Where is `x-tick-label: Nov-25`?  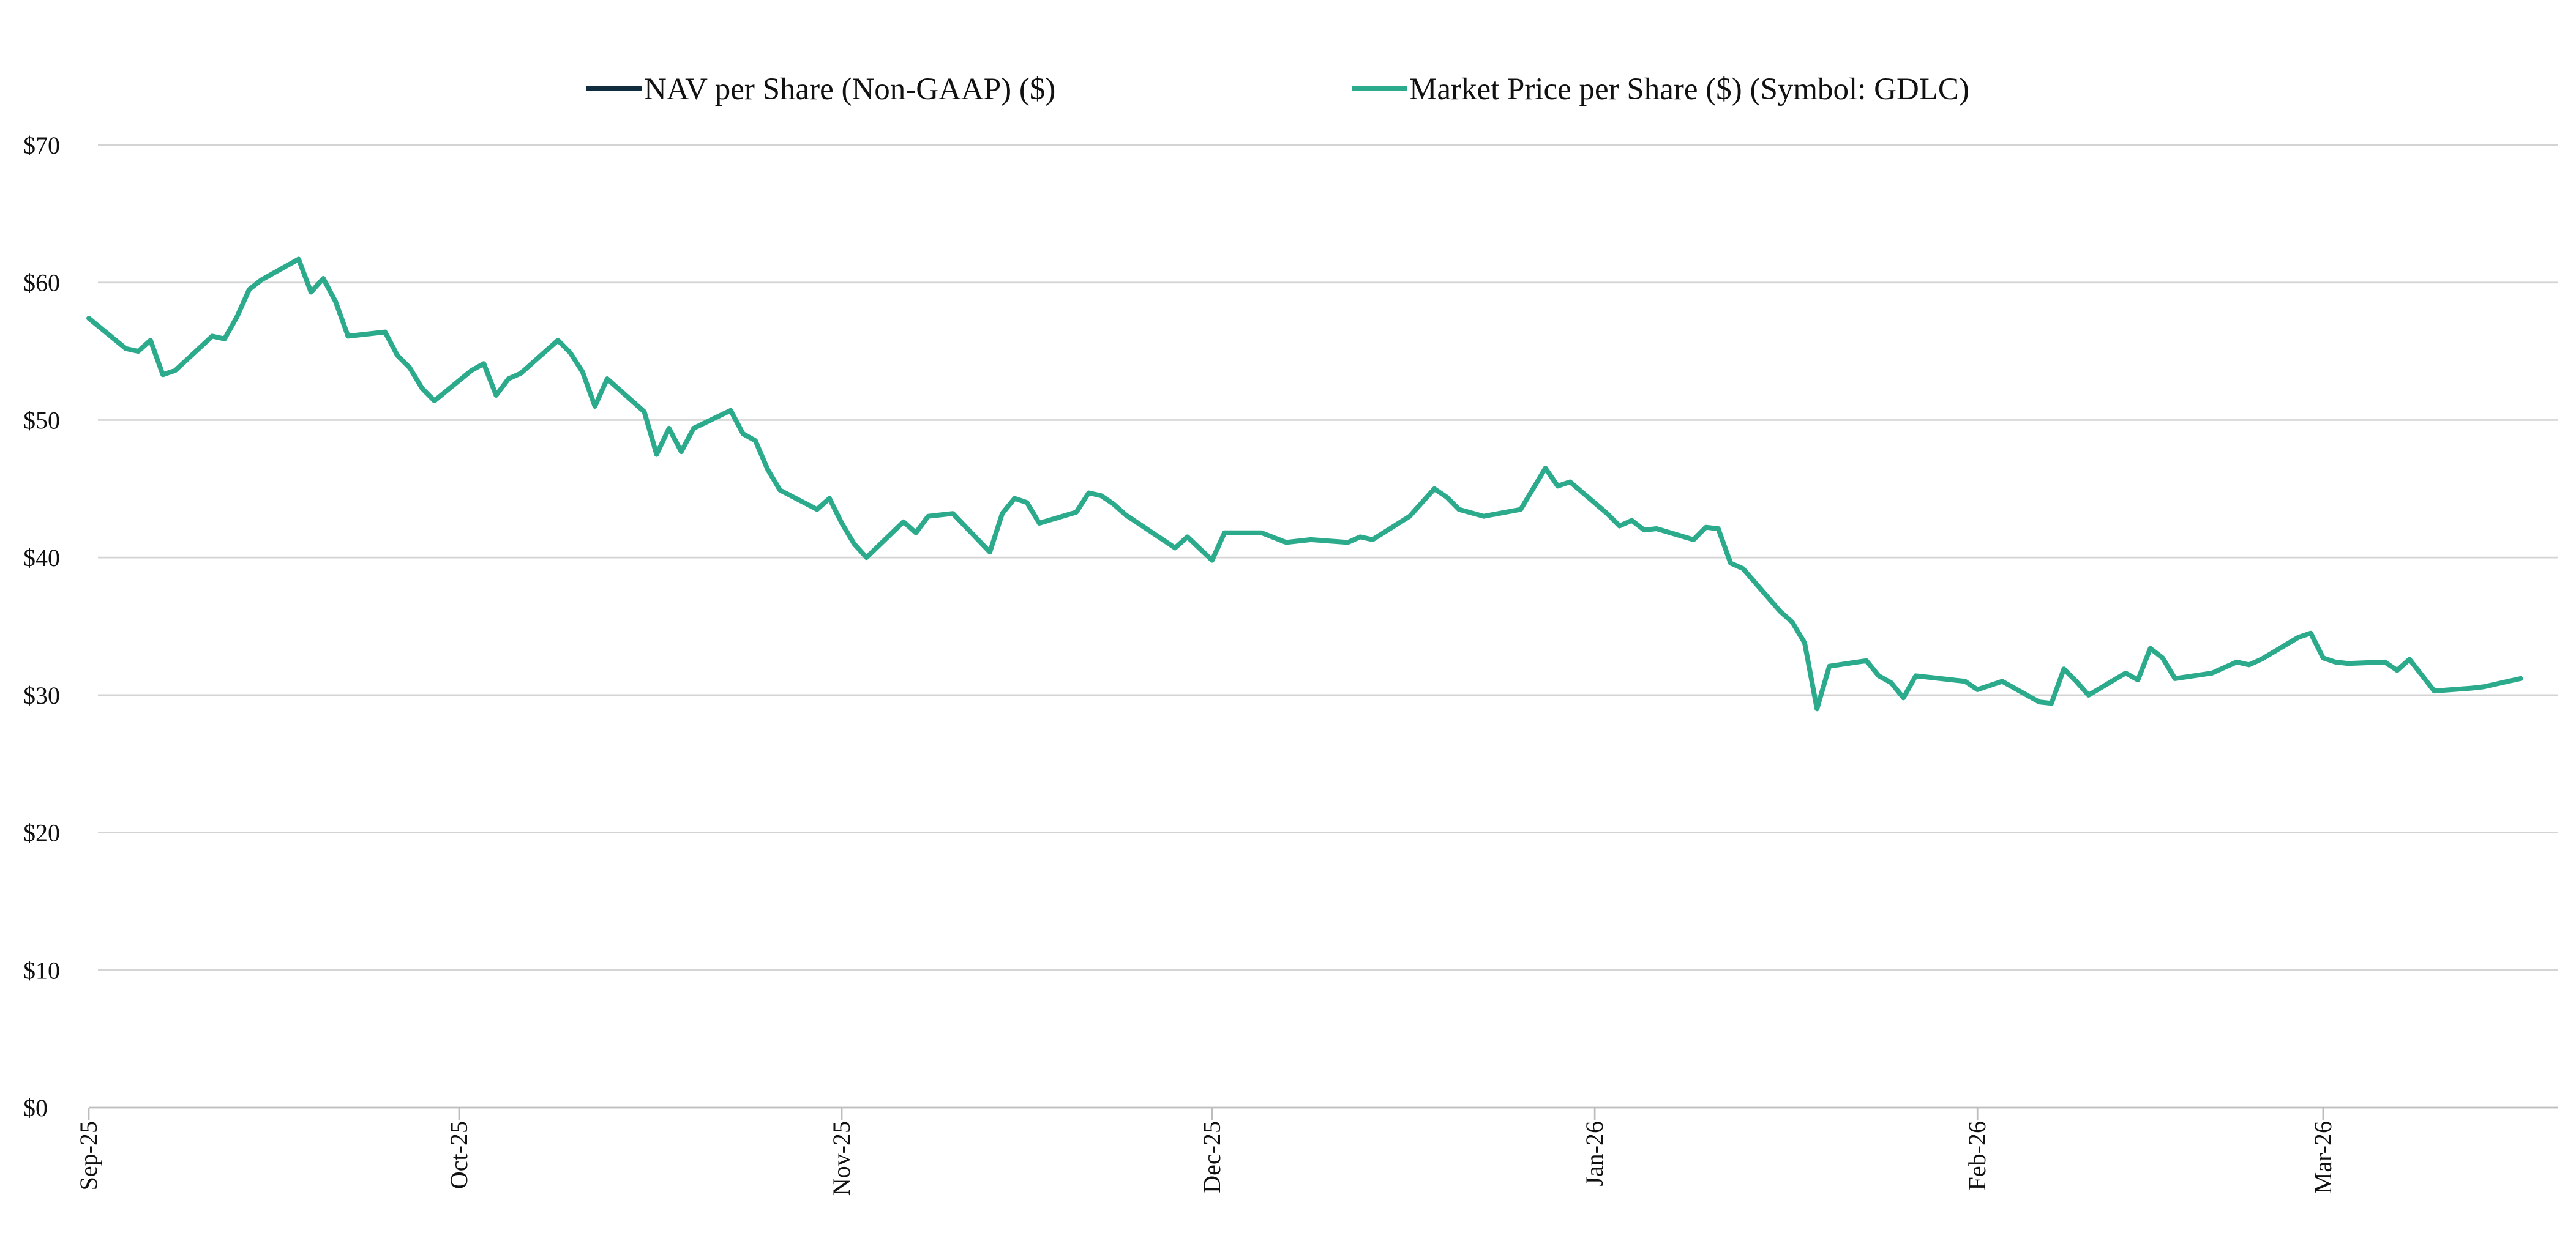
x-tick-label: Nov-25 is located at coordinates (842, 1158).